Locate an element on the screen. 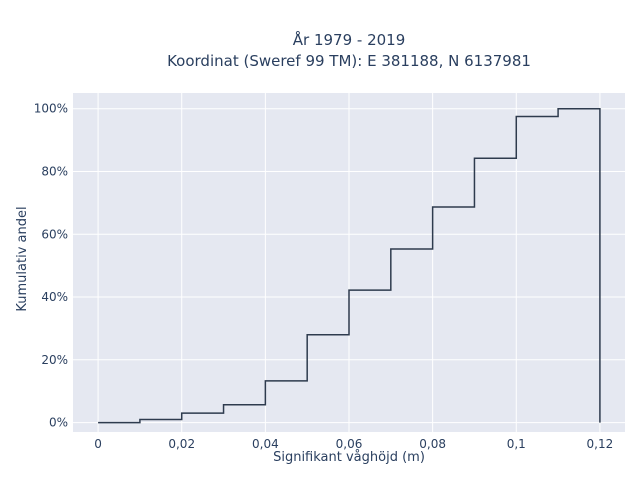  x-tick-label: 0,1 is located at coordinates (516, 444).